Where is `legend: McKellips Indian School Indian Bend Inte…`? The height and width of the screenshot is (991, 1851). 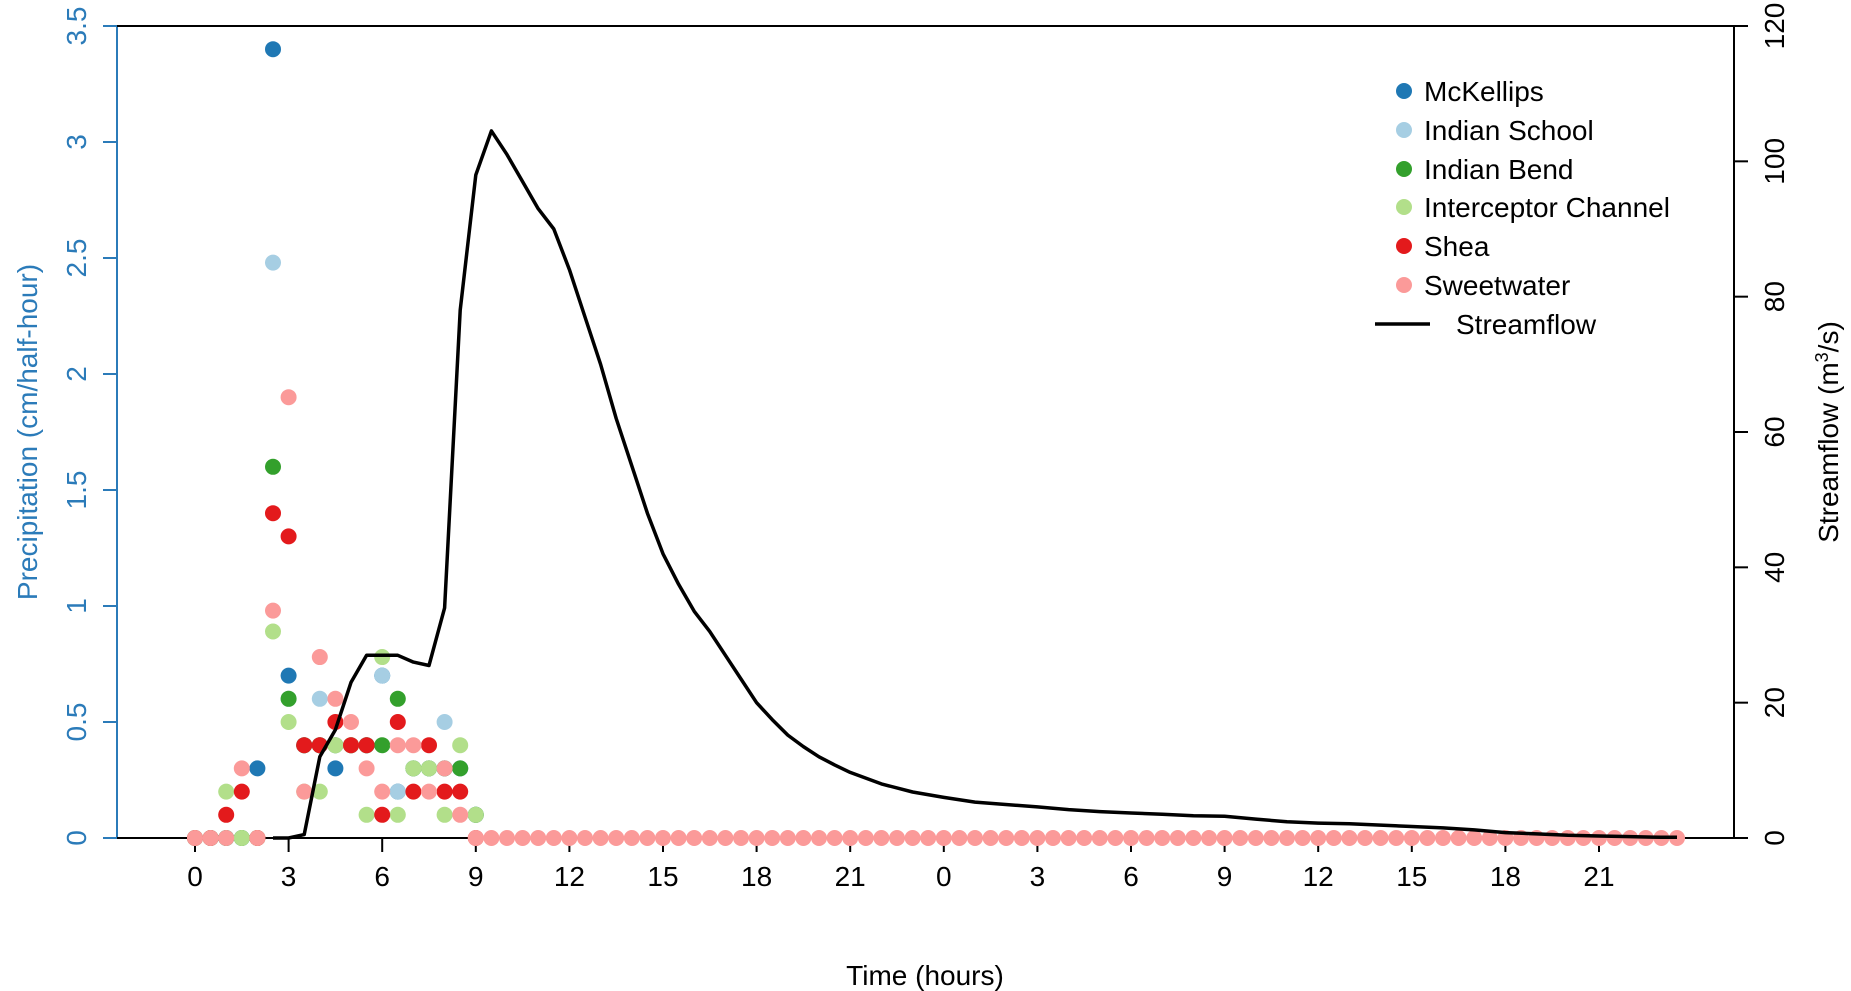
legend: McKellips Indian School Indian Bend Inte… is located at coordinates (1522, 208).